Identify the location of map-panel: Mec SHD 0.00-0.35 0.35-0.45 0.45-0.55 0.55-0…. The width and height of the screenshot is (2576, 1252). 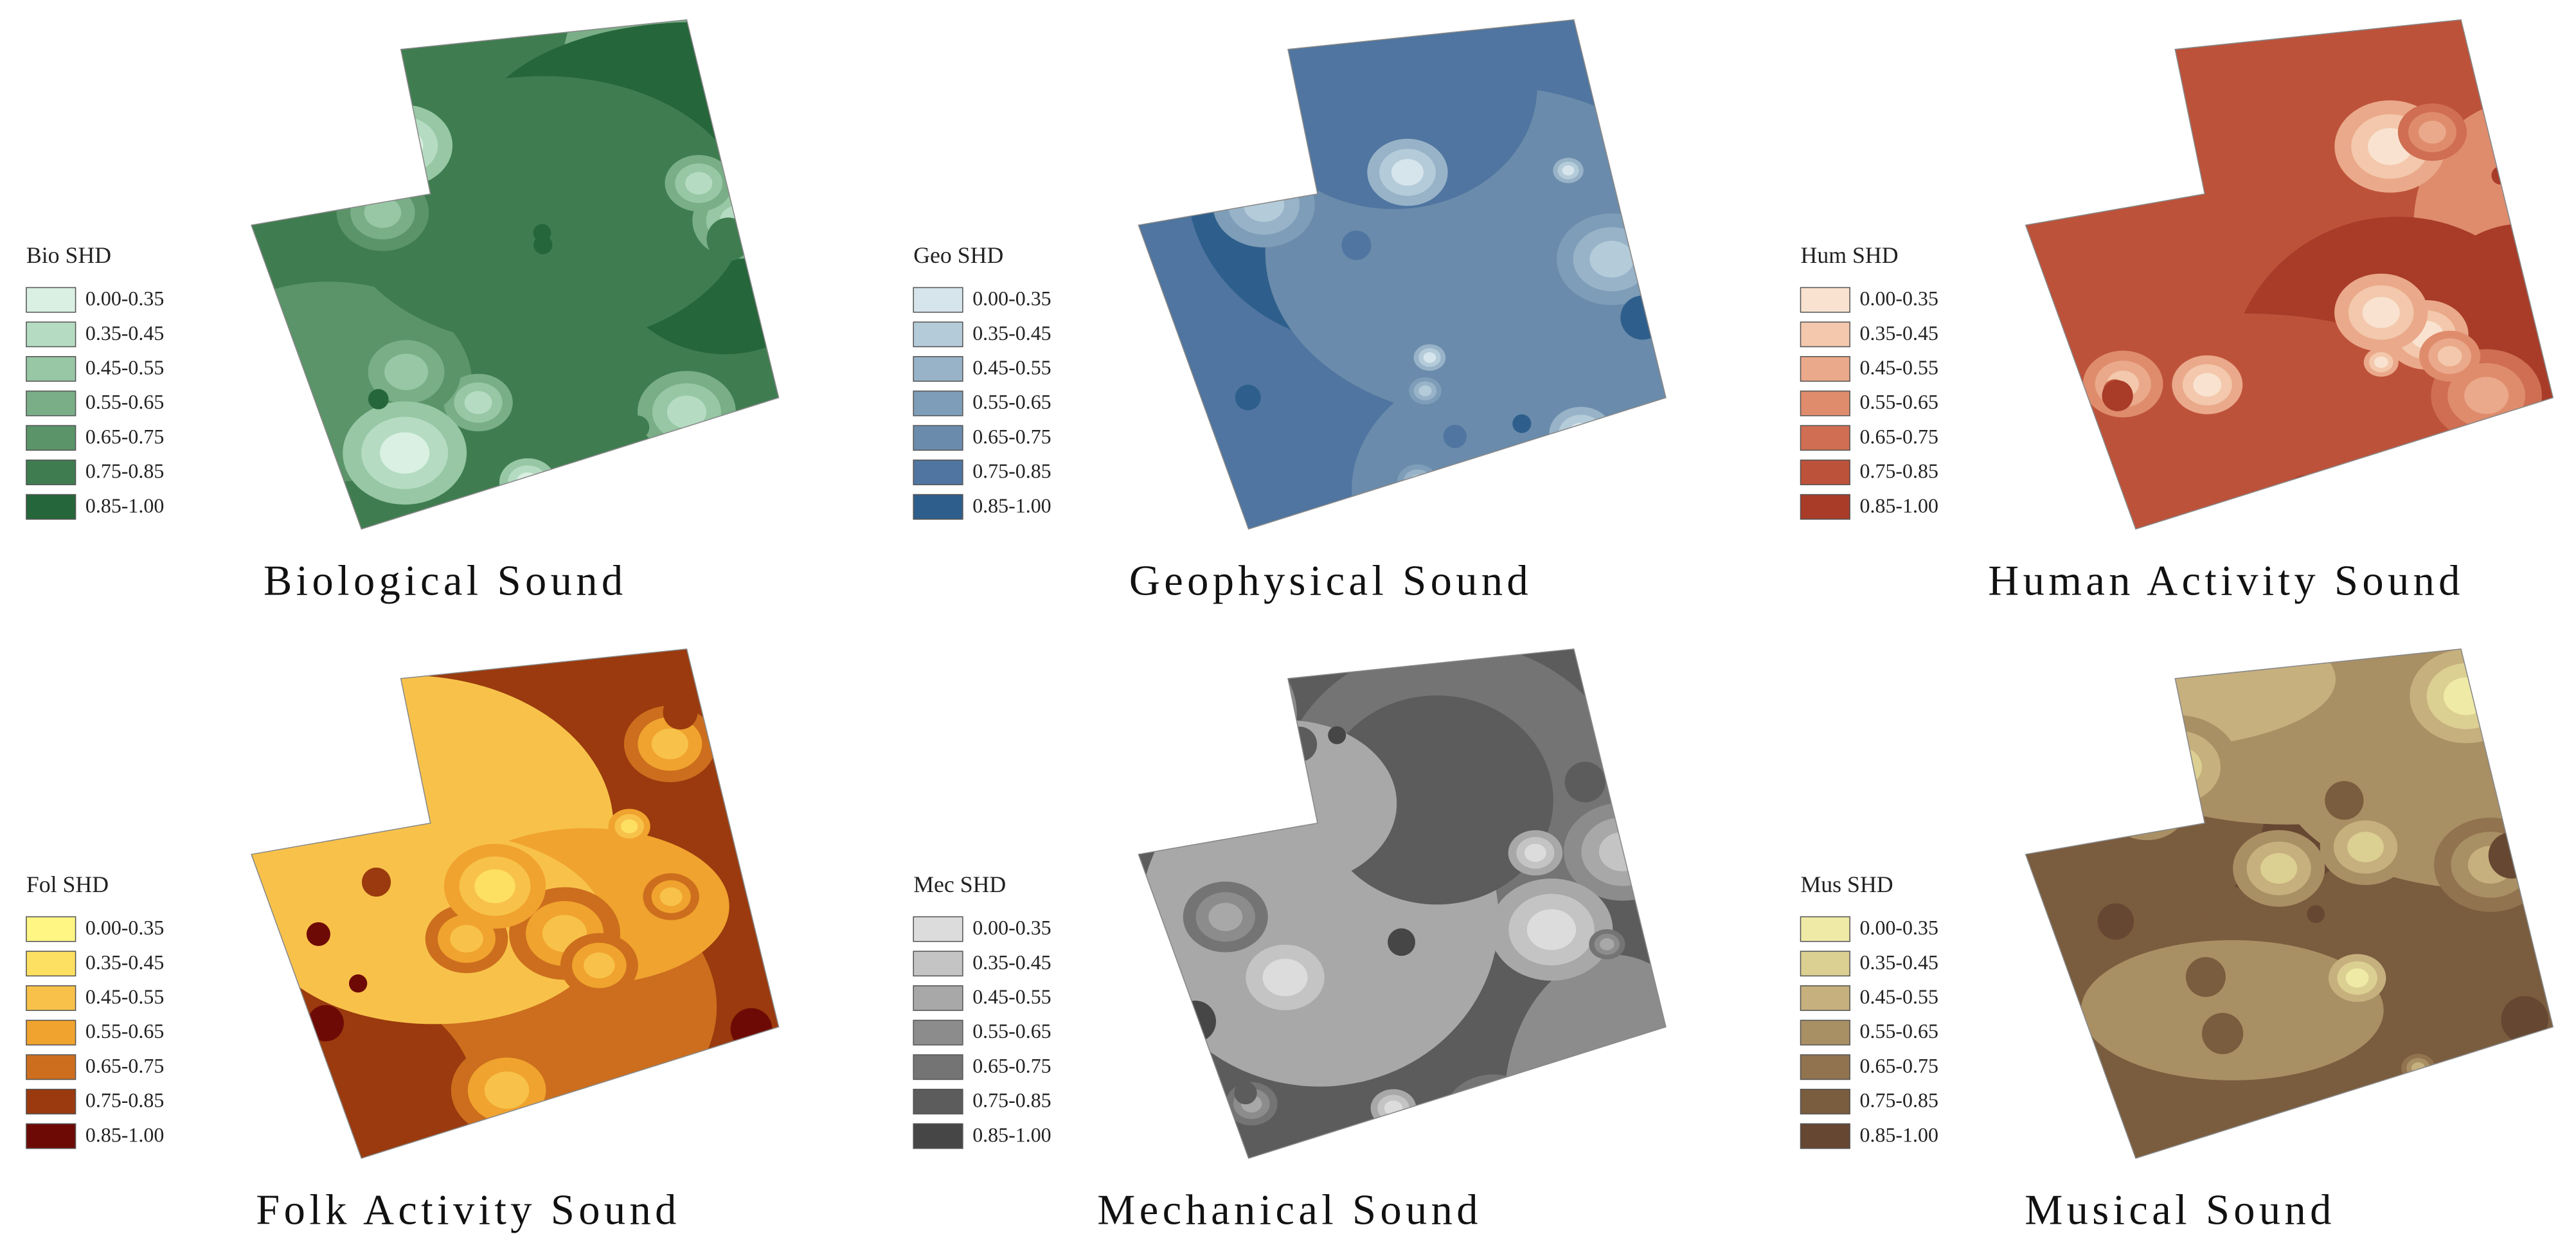
(1290, 940).